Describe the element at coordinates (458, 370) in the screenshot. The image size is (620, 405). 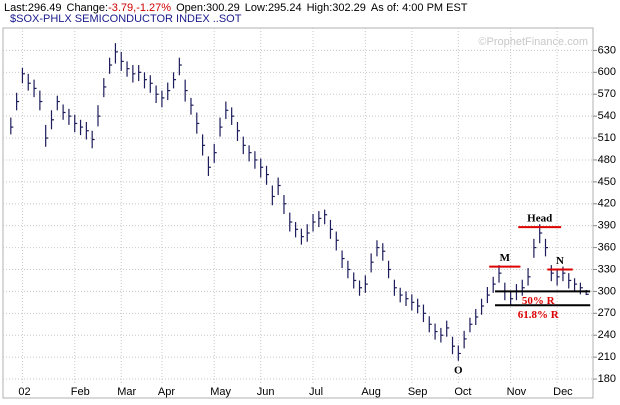
I see `annotation-label: O` at that location.